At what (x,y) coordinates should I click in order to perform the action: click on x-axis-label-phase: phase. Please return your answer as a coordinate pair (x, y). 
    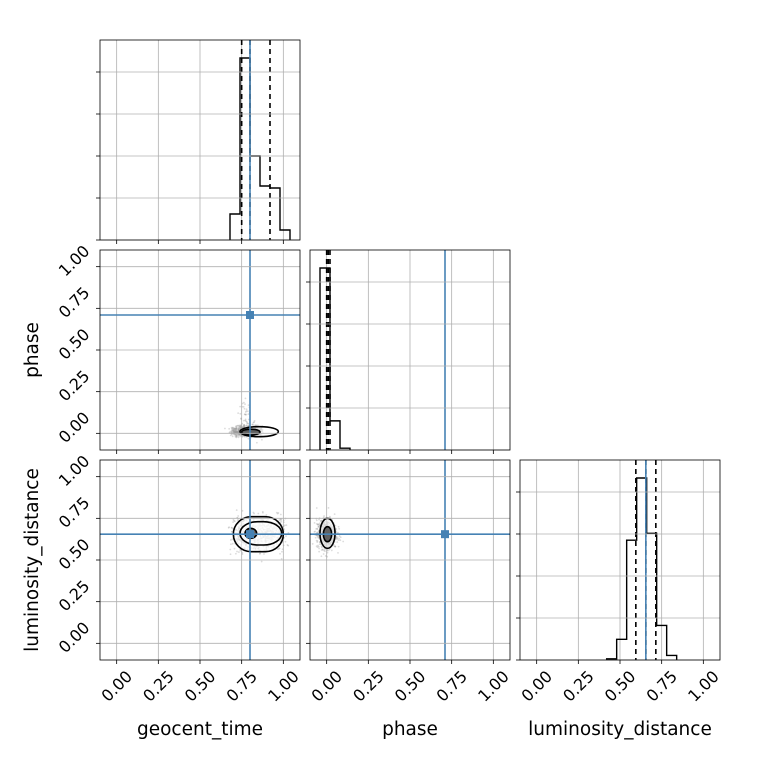
    Looking at the image, I should click on (410, 729).